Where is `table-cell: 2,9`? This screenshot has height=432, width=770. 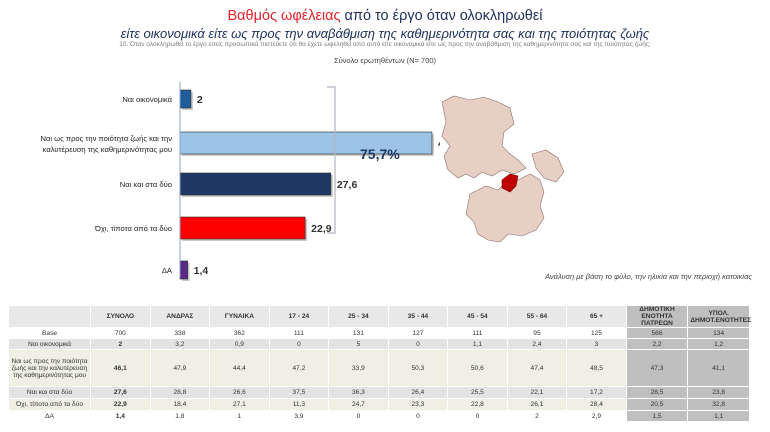
table-cell: 2,9 is located at coordinates (596, 416).